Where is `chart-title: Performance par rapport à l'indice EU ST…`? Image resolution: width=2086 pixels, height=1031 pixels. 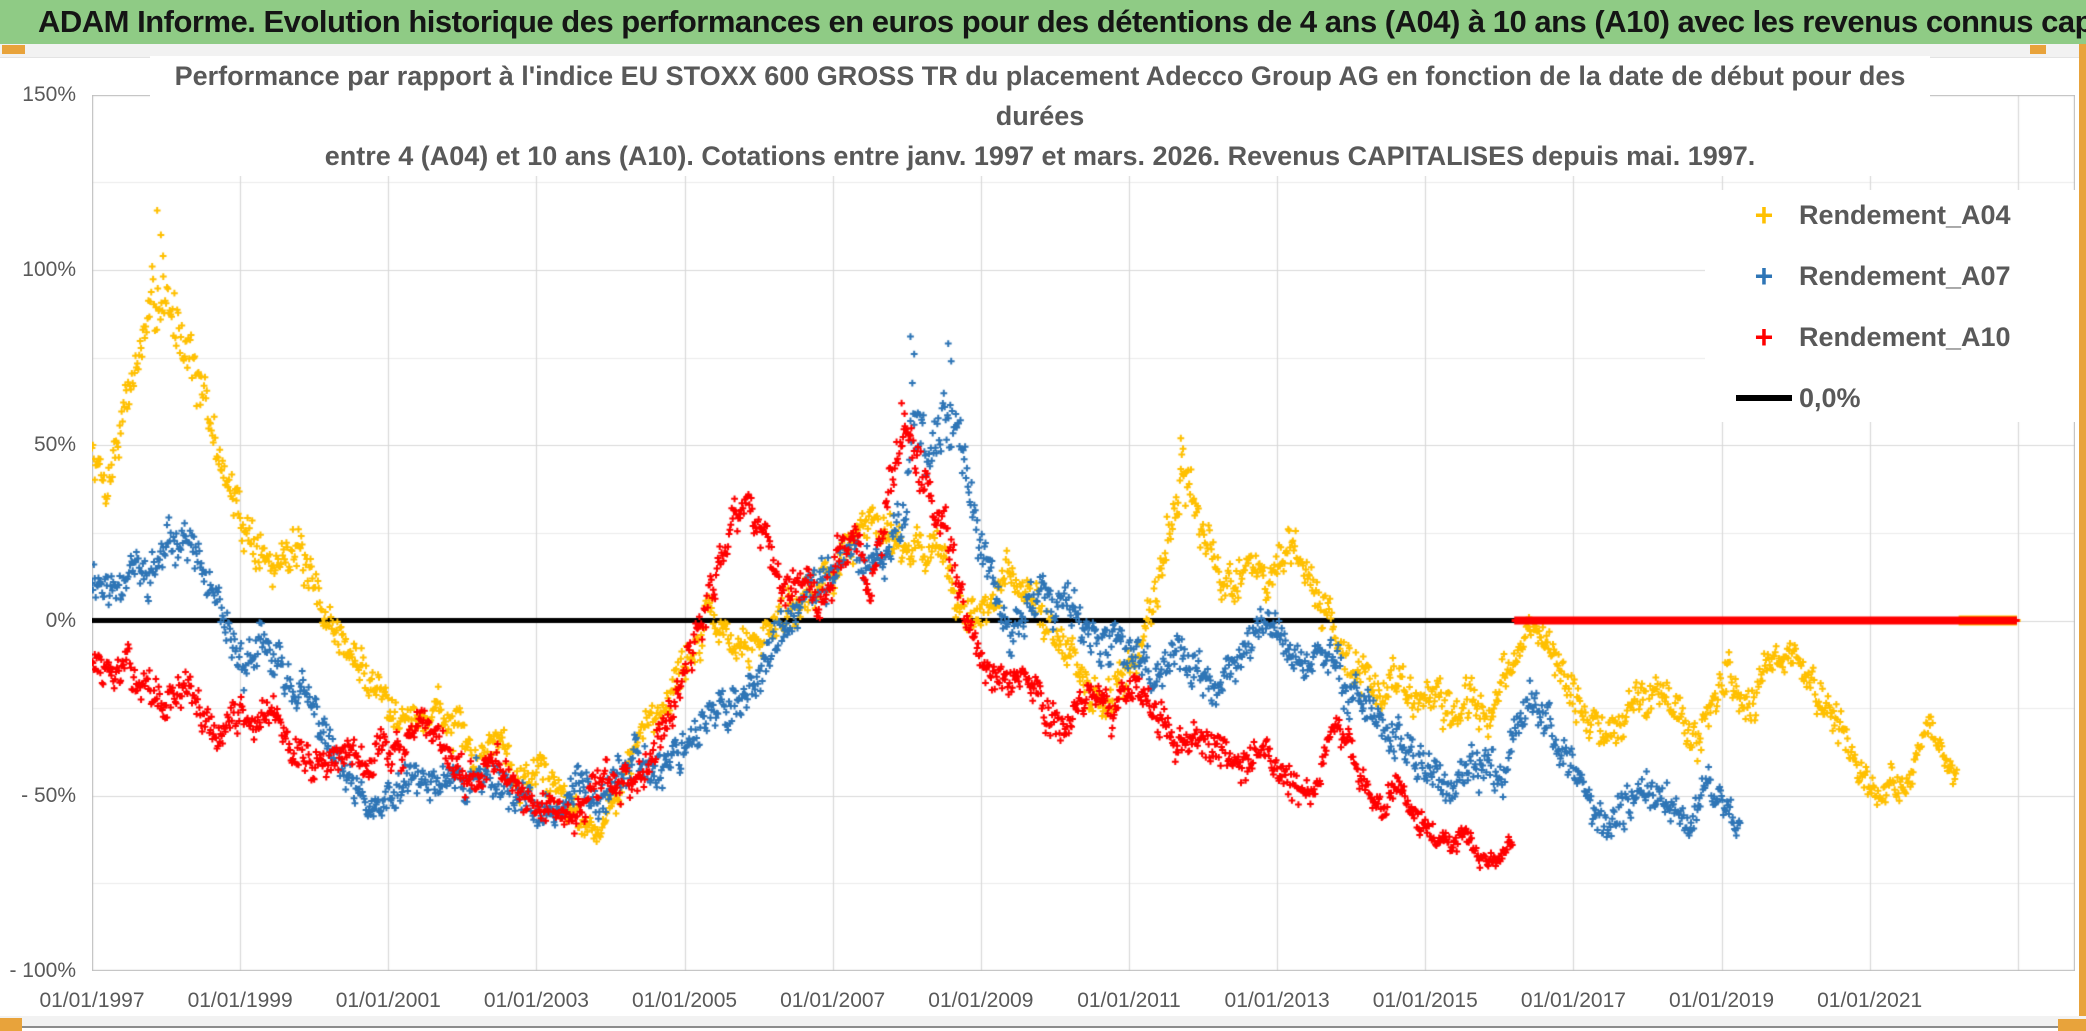
chart-title: Performance par rapport à l'indice EU ST… is located at coordinates (1040, 116).